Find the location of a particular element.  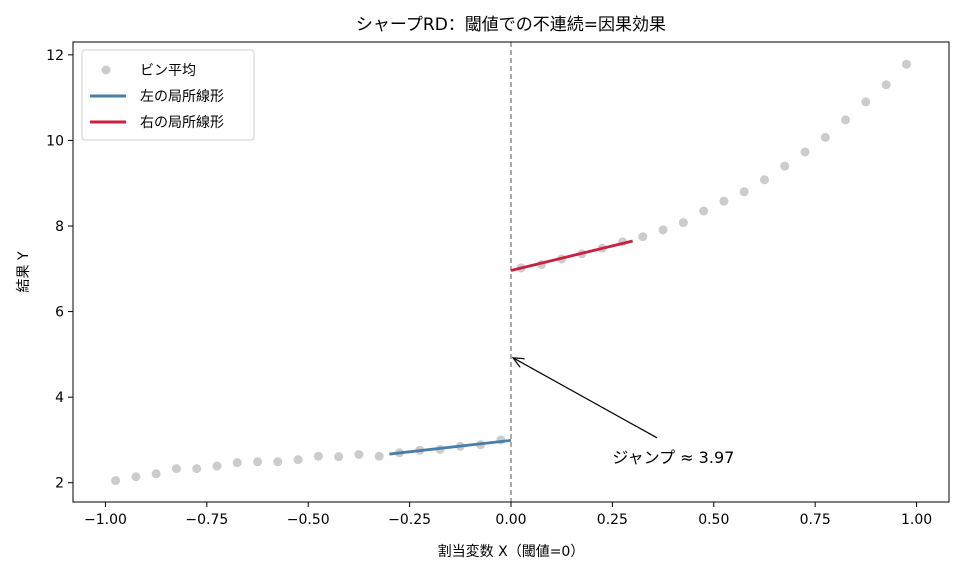

x-tick-label: −0.75 is located at coordinates (206, 520).